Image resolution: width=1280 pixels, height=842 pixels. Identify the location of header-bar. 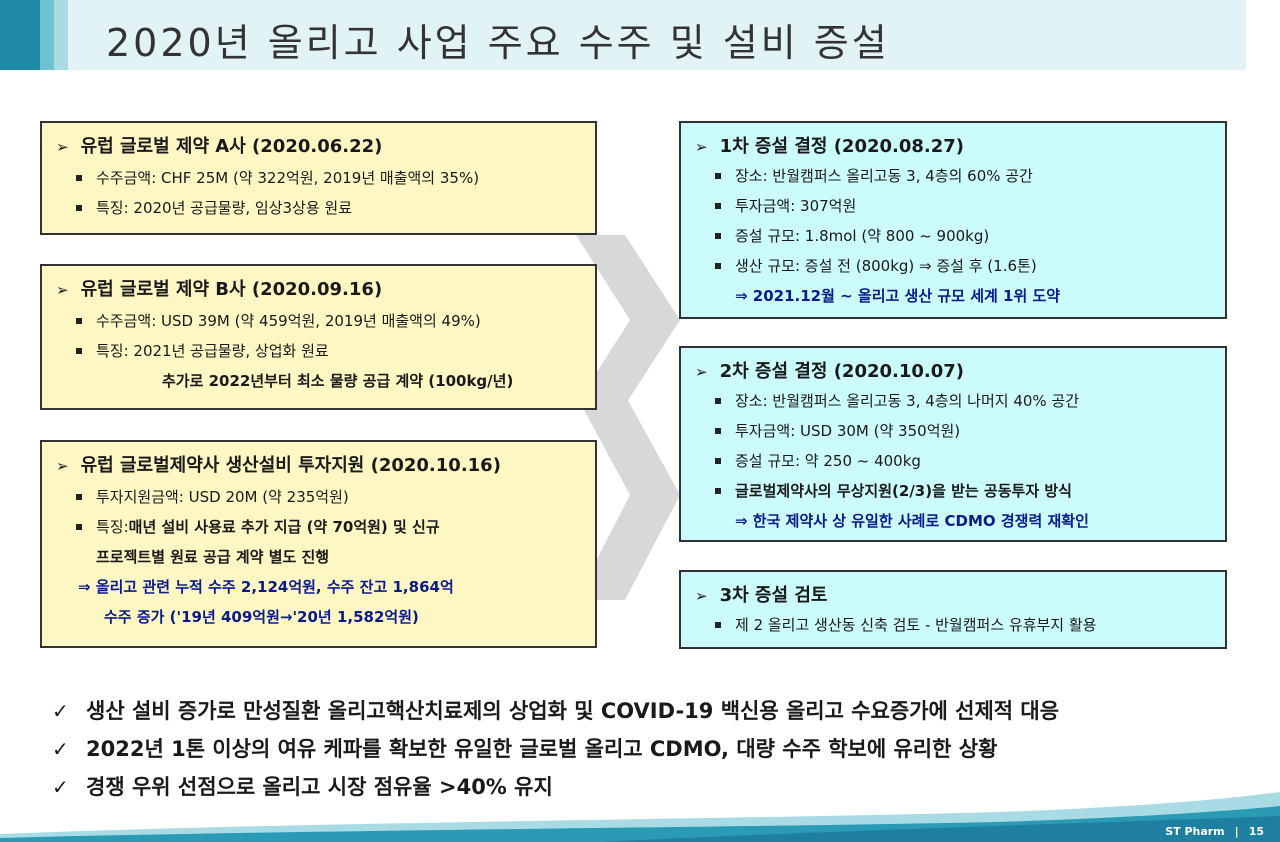
(657, 35).